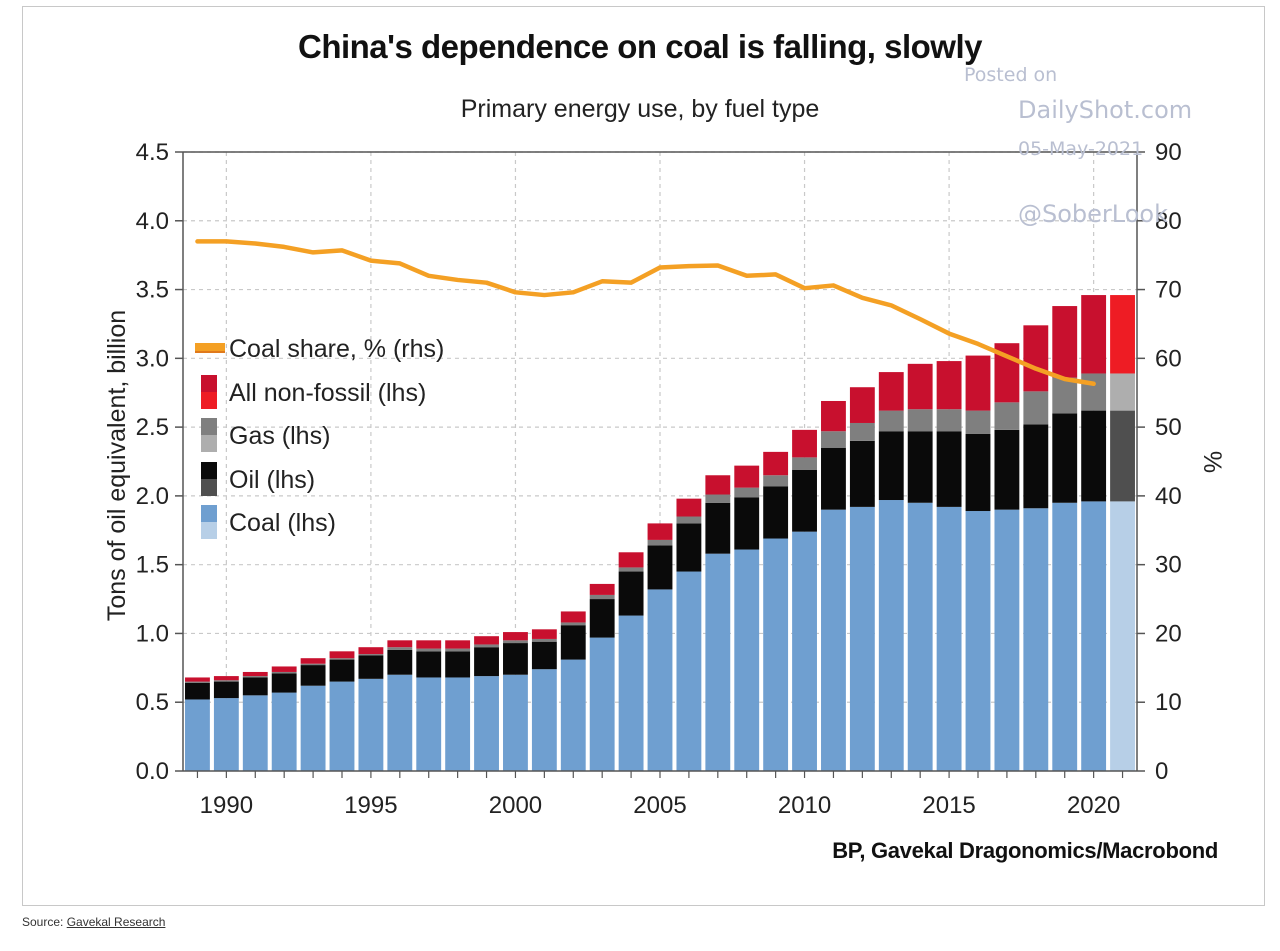 The width and height of the screenshot is (1280, 951). What do you see at coordinates (1168, 633) in the screenshot?
I see `y2-tick-label: 20` at bounding box center [1168, 633].